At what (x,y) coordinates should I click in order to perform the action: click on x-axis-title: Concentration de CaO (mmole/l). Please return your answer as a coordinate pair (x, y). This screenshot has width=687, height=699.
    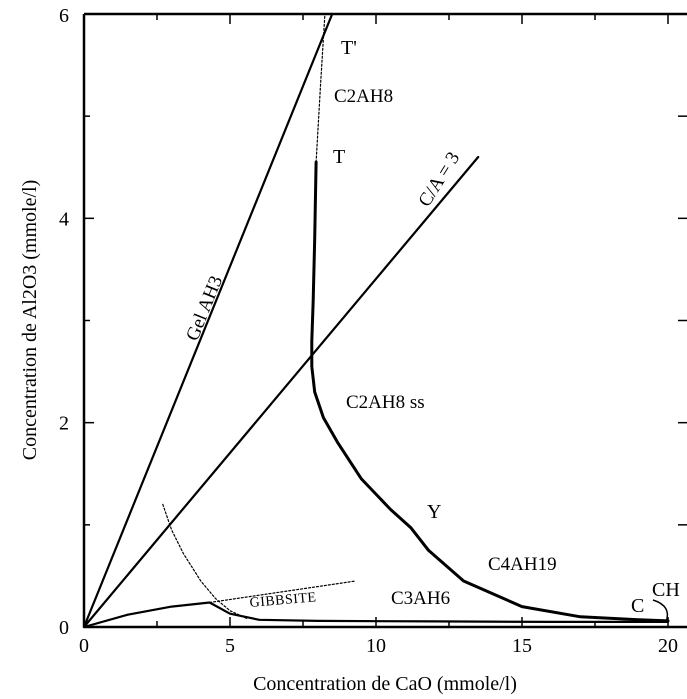
    Looking at the image, I should click on (385, 684).